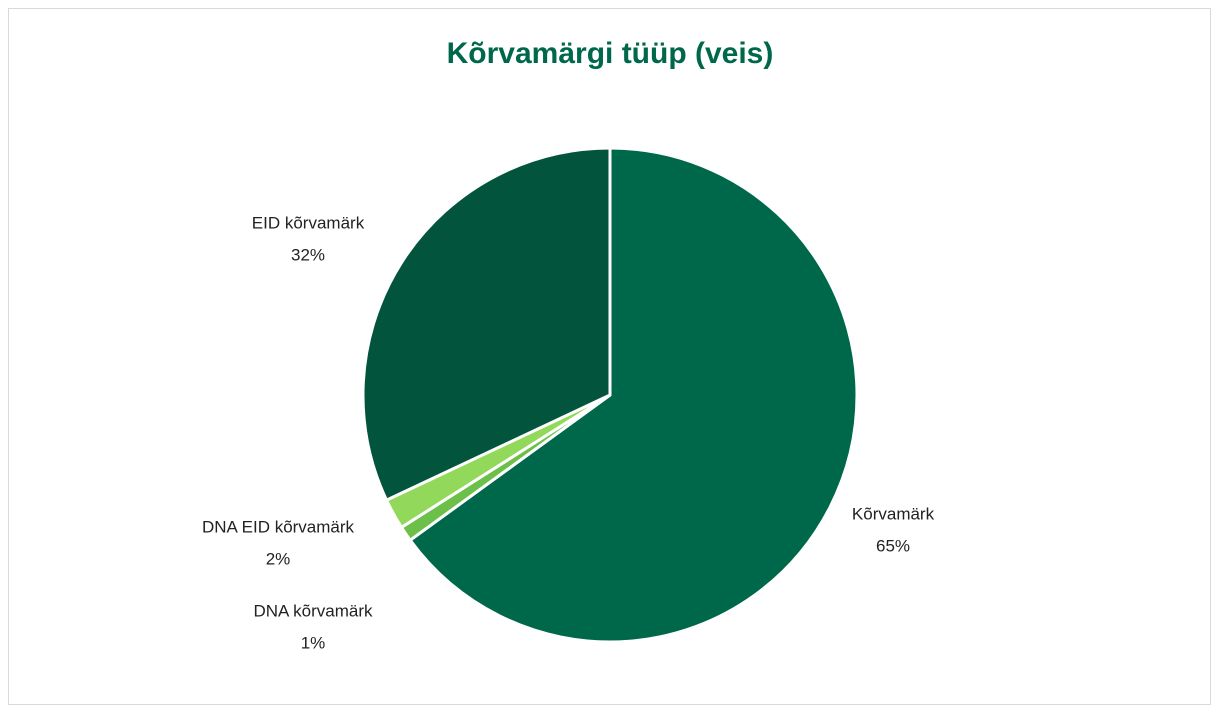  I want to click on slice-value-label: 32%, so click(308, 254).